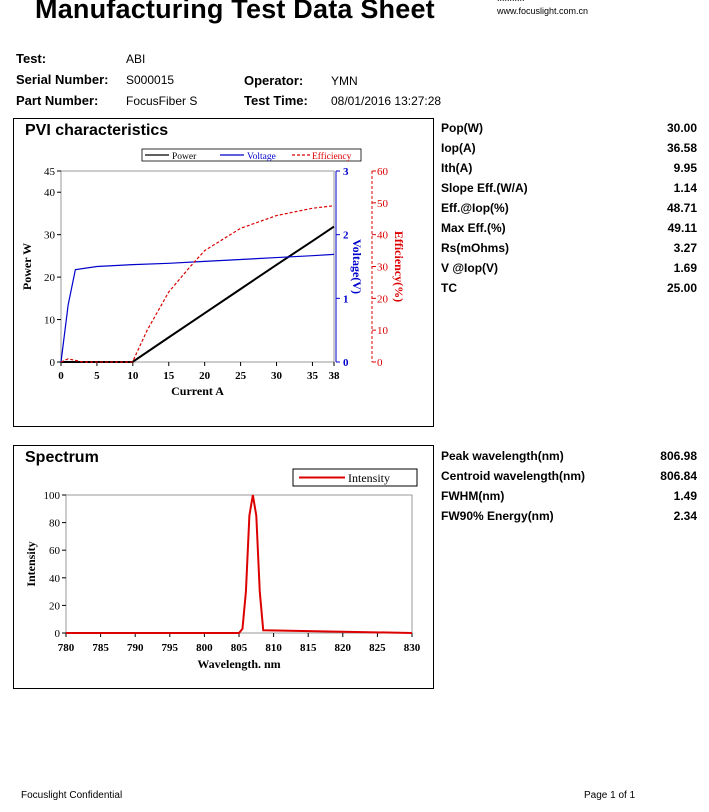 The image size is (709, 812). Describe the element at coordinates (343, 648) in the screenshot. I see `spectrum-x-tick-label: 820` at that location.